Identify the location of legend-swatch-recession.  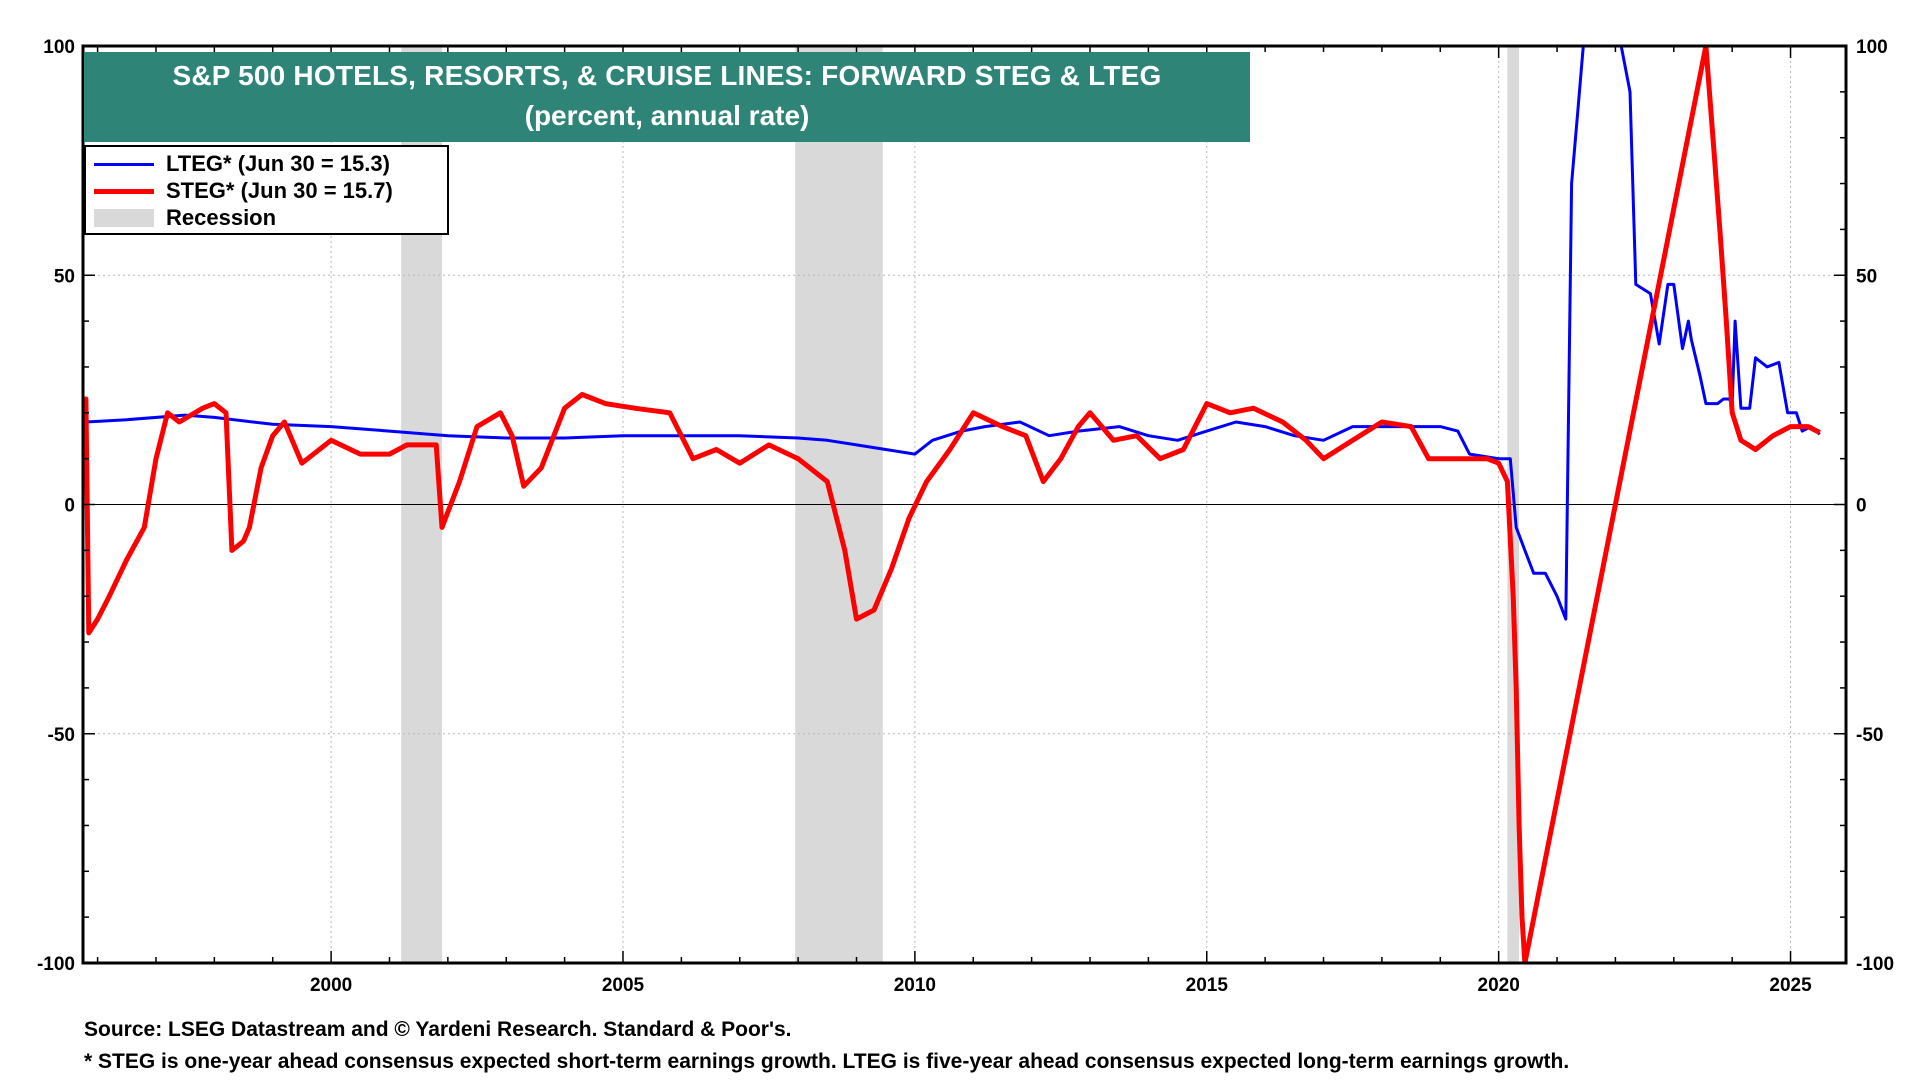
(124, 218).